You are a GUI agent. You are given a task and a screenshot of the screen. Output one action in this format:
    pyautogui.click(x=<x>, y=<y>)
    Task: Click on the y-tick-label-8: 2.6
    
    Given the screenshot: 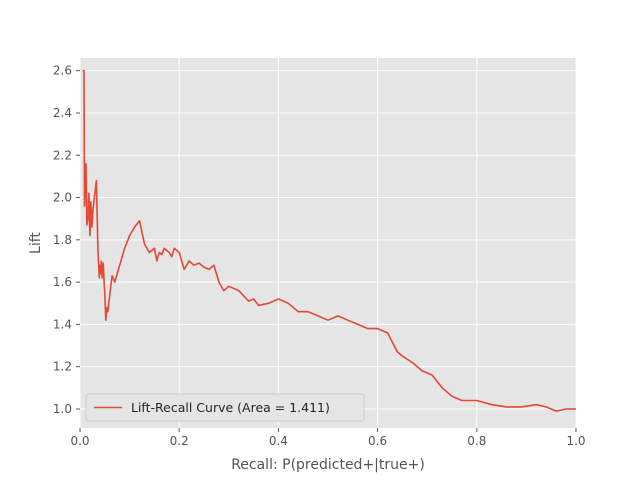 What is the action you would take?
    pyautogui.click(x=62, y=71)
    